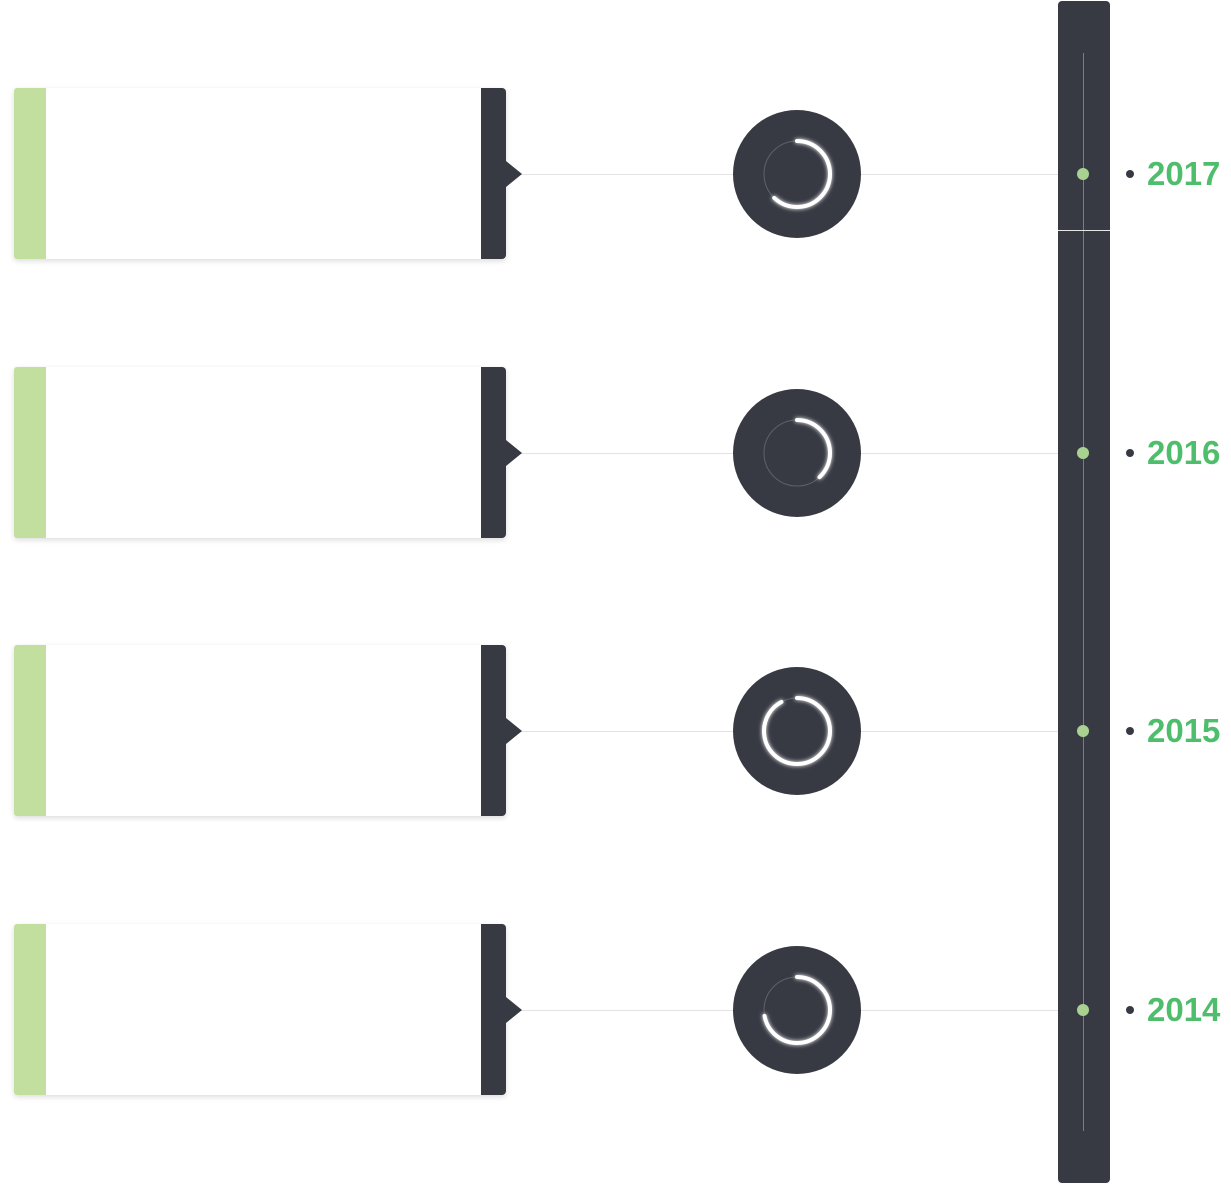 This screenshot has width=1231, height=1185. Describe the element at coordinates (1084, 230) in the screenshot. I see `timeline-divider` at that location.